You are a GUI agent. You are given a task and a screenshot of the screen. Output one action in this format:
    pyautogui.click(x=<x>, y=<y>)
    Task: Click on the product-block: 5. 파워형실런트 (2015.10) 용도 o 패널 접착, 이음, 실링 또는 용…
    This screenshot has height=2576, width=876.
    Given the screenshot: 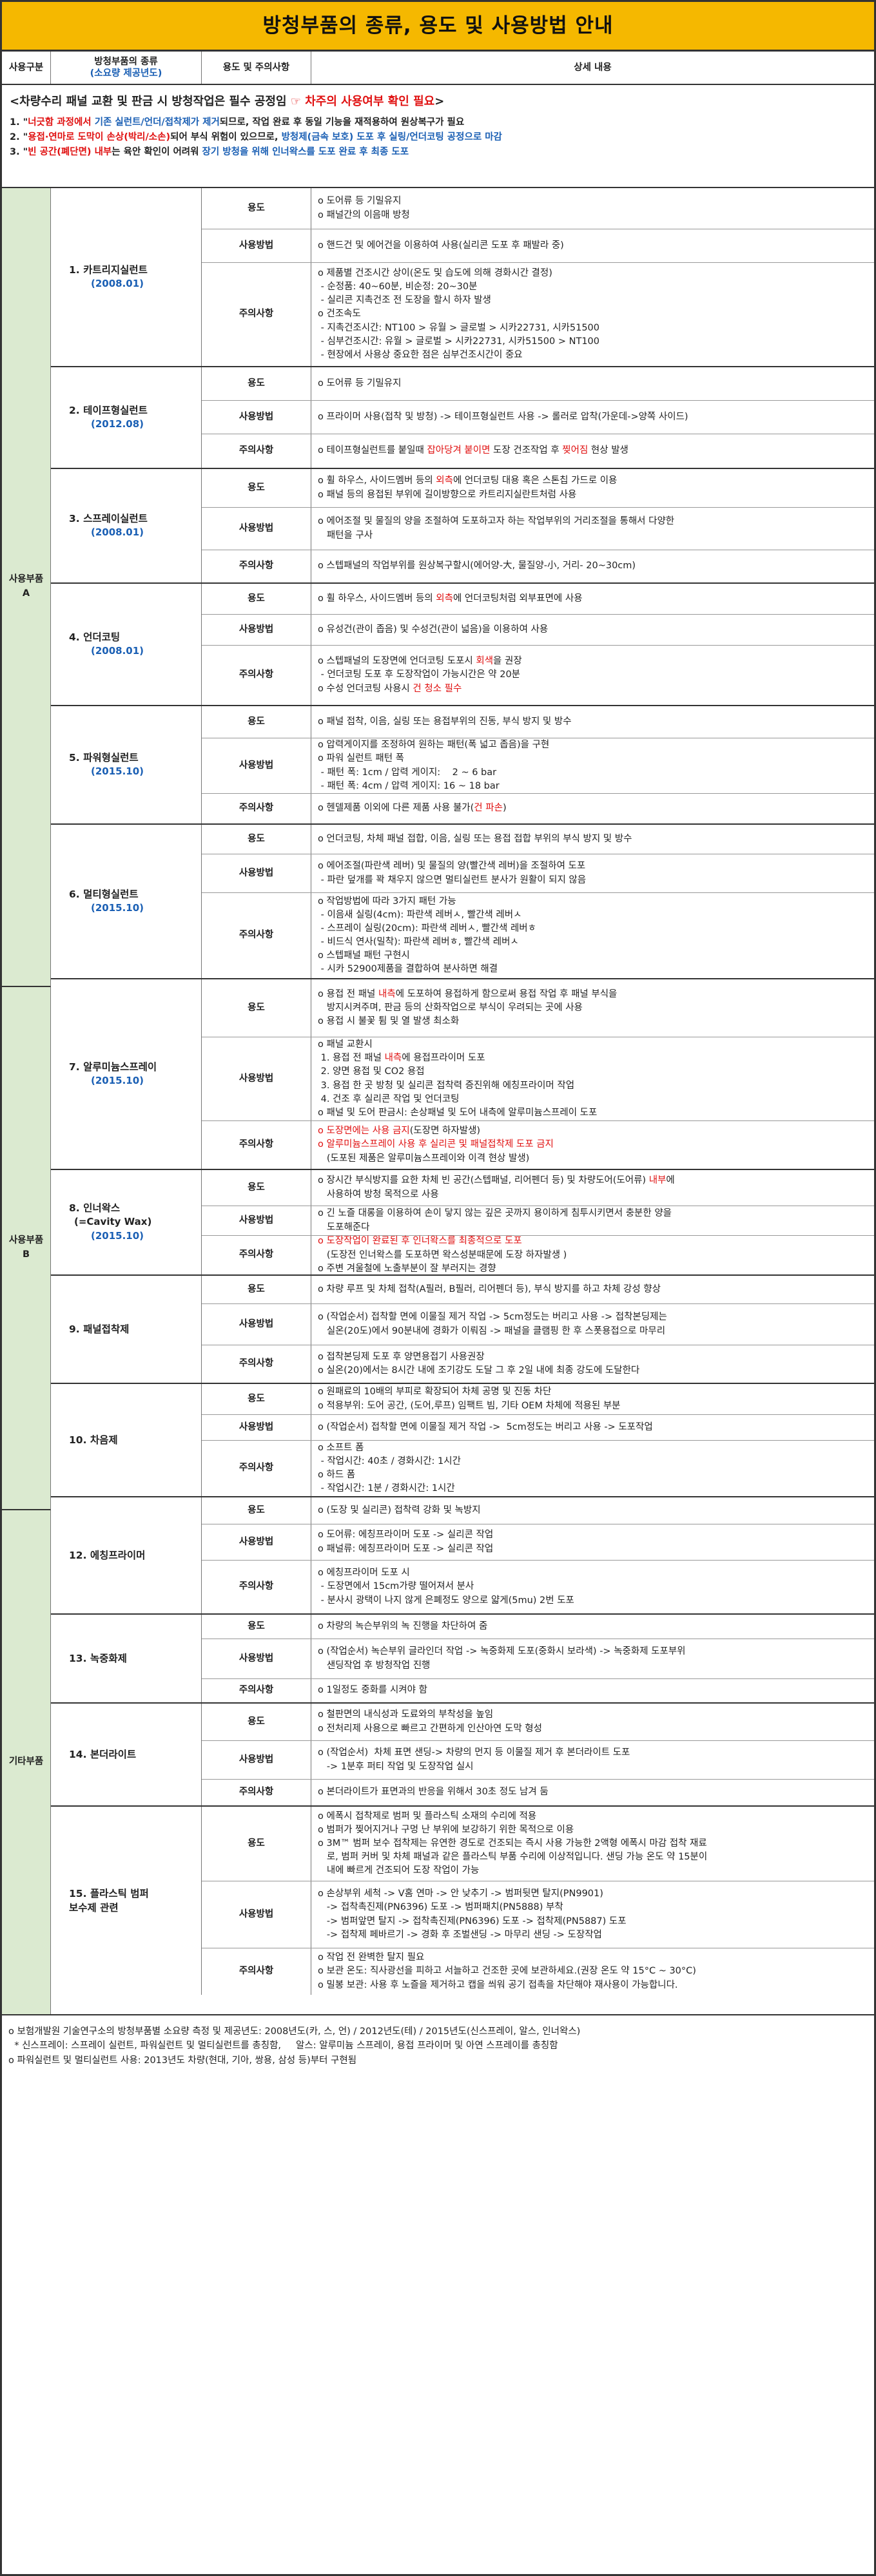 What is the action you would take?
    pyautogui.click(x=462, y=765)
    